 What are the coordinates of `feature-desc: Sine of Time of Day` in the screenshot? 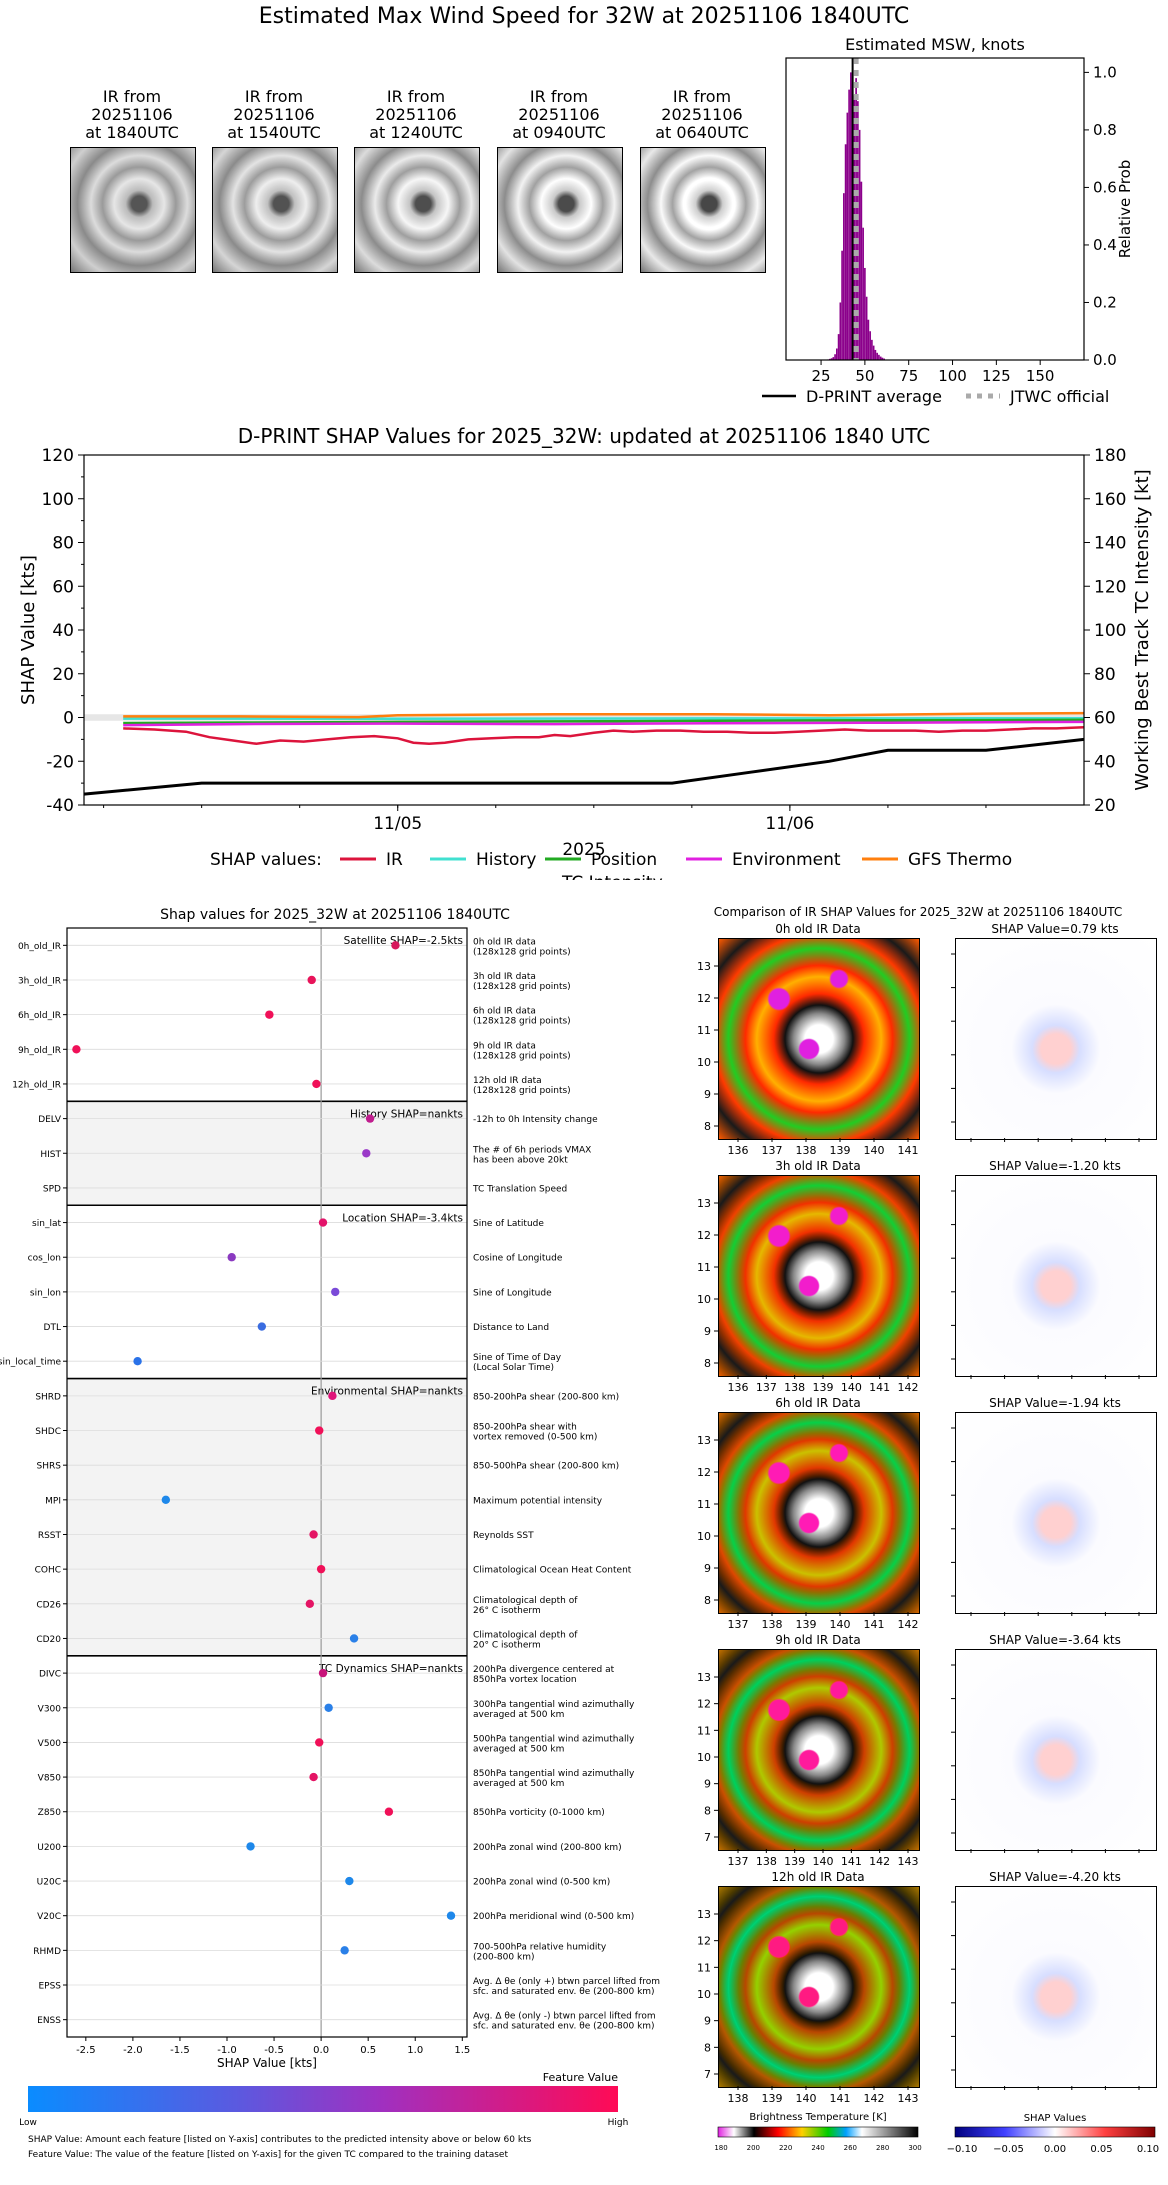 It's located at (517, 1358).